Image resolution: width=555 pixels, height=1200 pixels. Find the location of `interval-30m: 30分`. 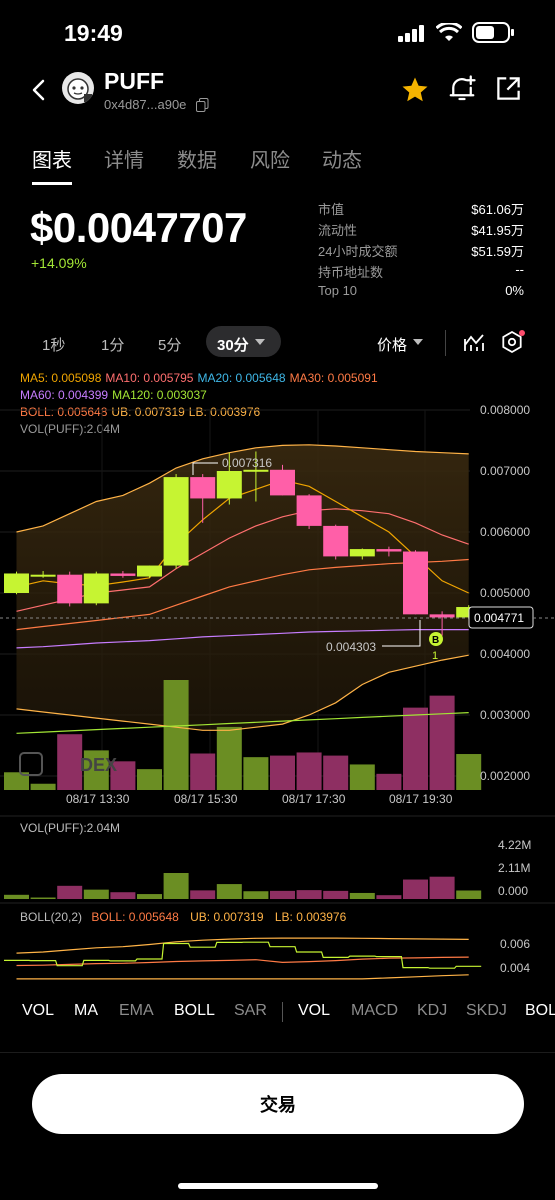

interval-30m: 30分 is located at coordinates (233, 345).